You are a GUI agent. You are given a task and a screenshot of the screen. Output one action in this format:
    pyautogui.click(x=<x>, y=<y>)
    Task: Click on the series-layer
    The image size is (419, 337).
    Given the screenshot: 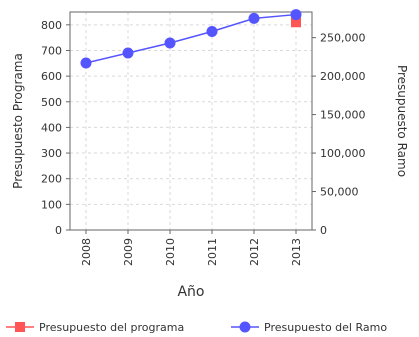 What is the action you would take?
    pyautogui.click(x=191, y=39)
    